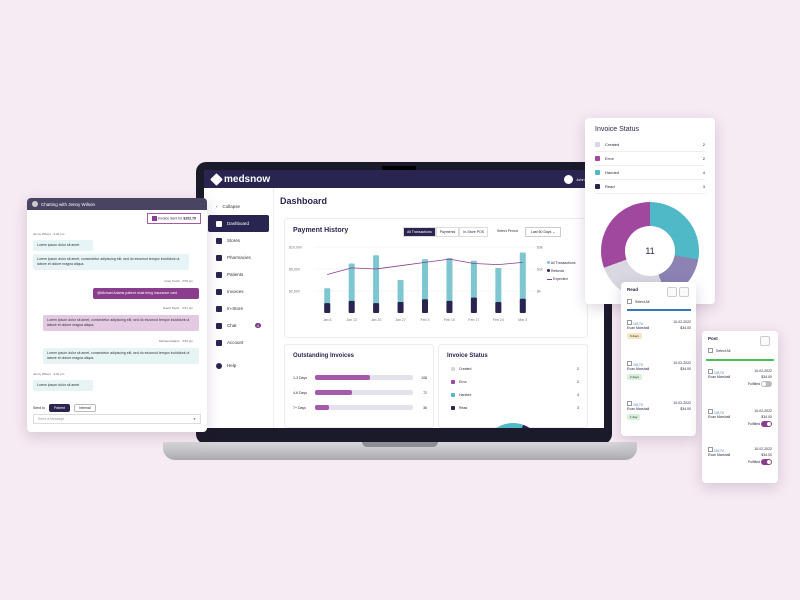 The image size is (800, 600). I want to click on status-dot, so click(597, 144).